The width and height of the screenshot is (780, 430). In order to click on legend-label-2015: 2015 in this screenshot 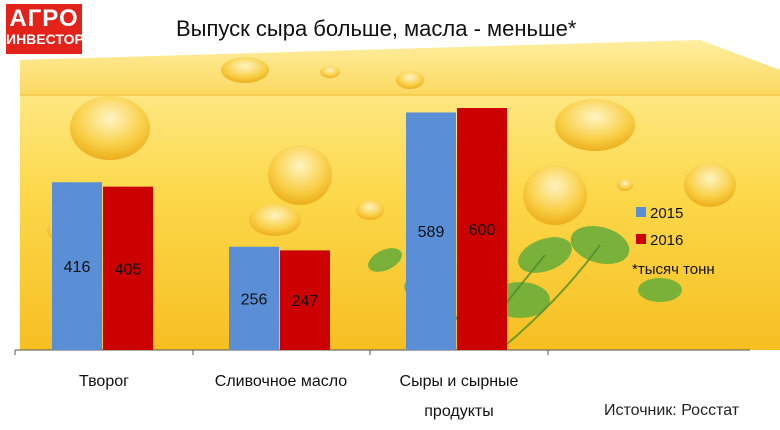, I will do `click(666, 213)`.